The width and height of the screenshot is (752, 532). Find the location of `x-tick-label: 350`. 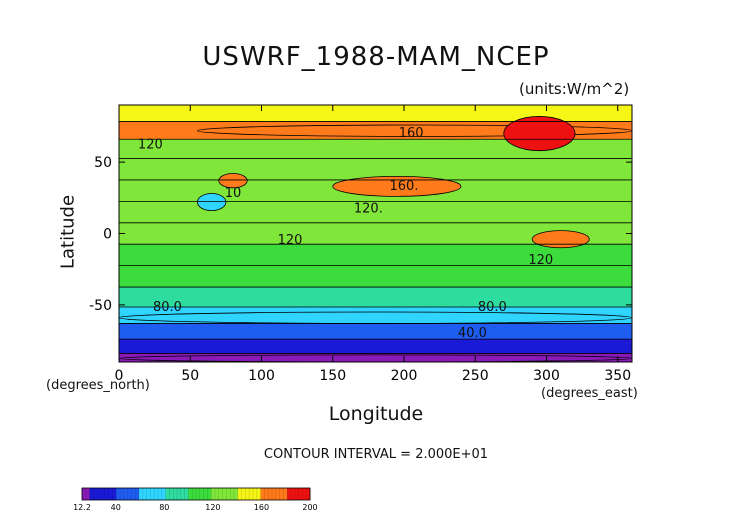

x-tick-label: 350 is located at coordinates (617, 376).